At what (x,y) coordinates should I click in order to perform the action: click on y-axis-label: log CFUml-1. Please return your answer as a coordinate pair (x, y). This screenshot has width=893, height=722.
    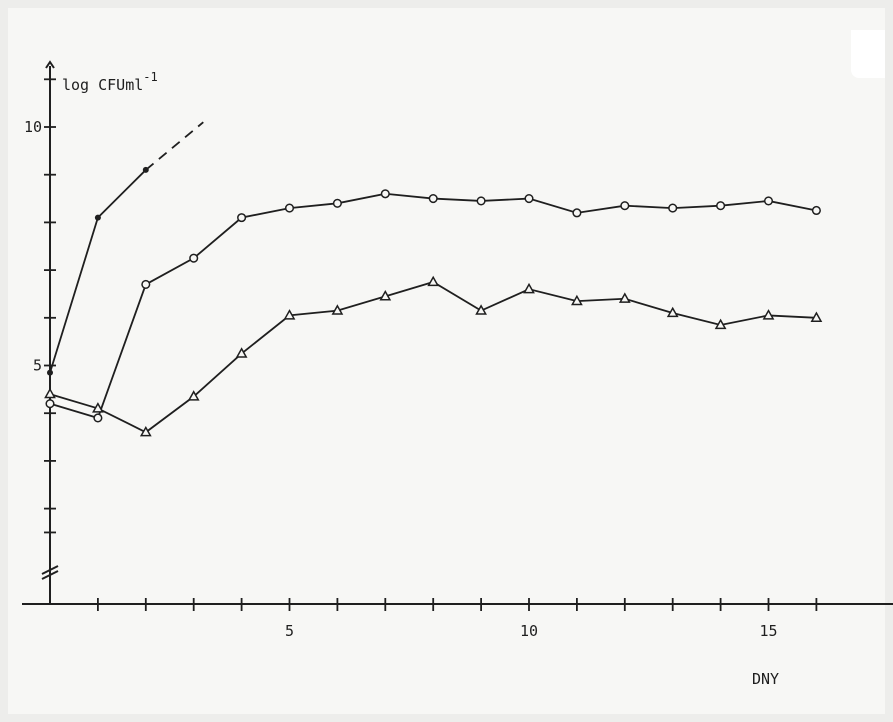
    Looking at the image, I should click on (110, 82).